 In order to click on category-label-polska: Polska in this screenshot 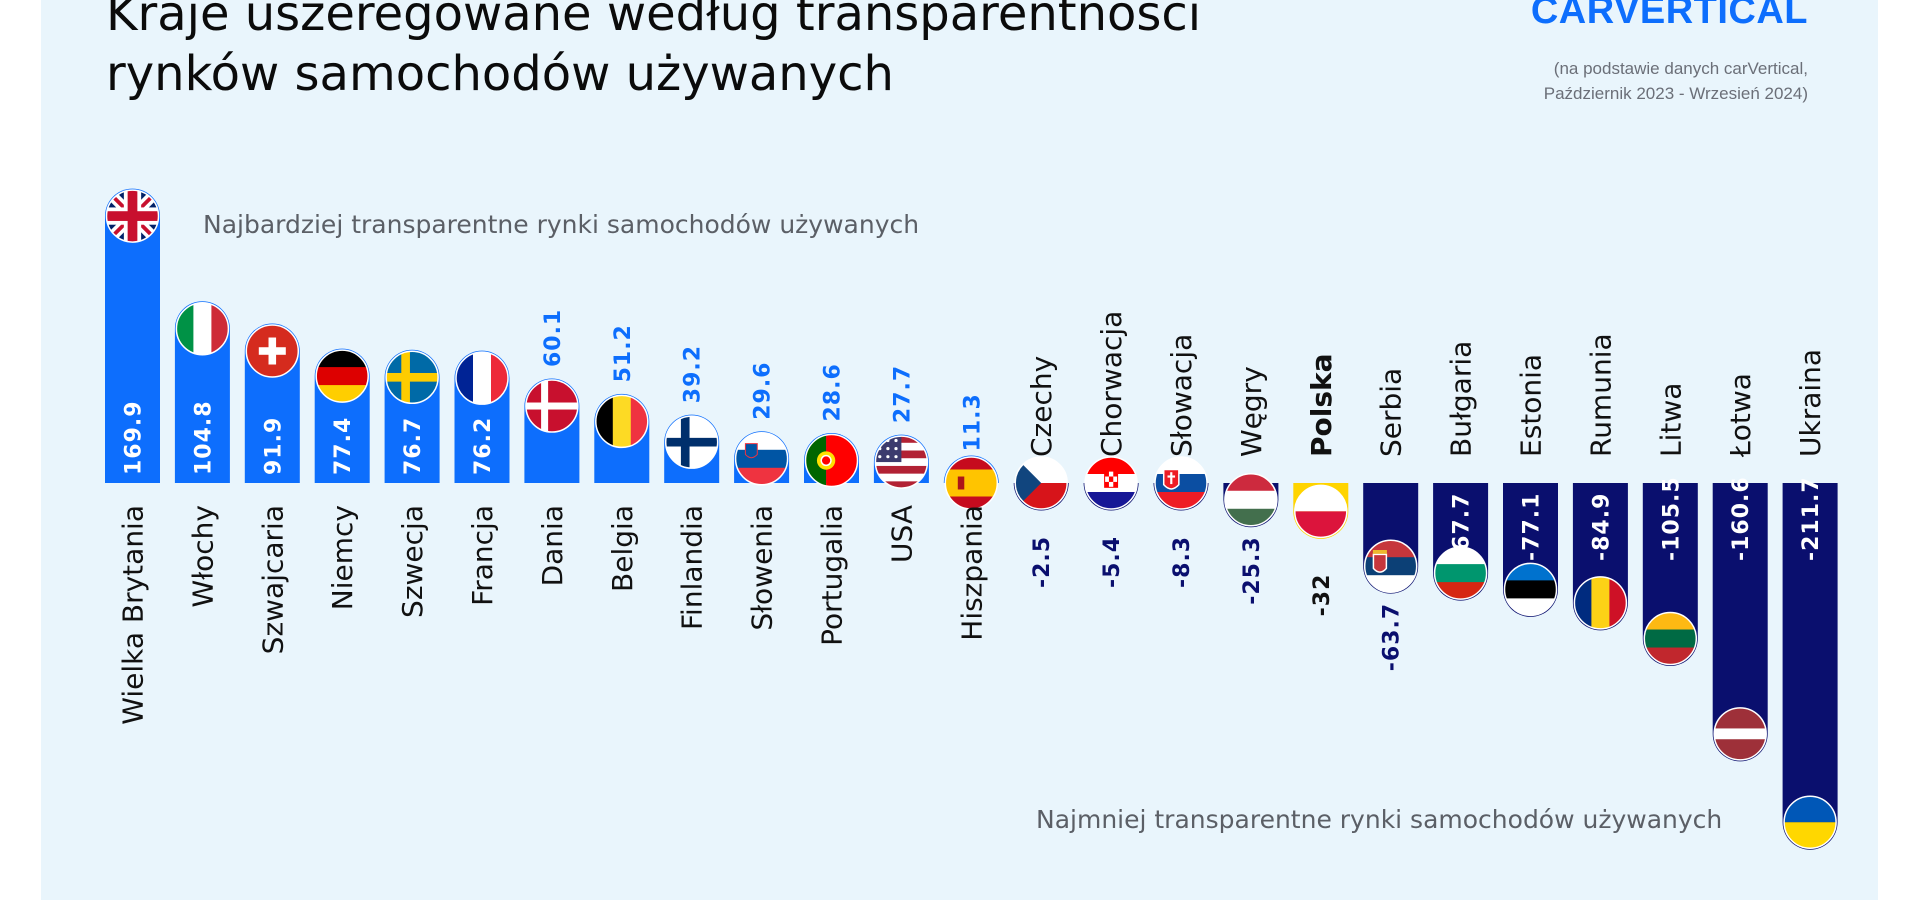, I will do `click(1321, 405)`.